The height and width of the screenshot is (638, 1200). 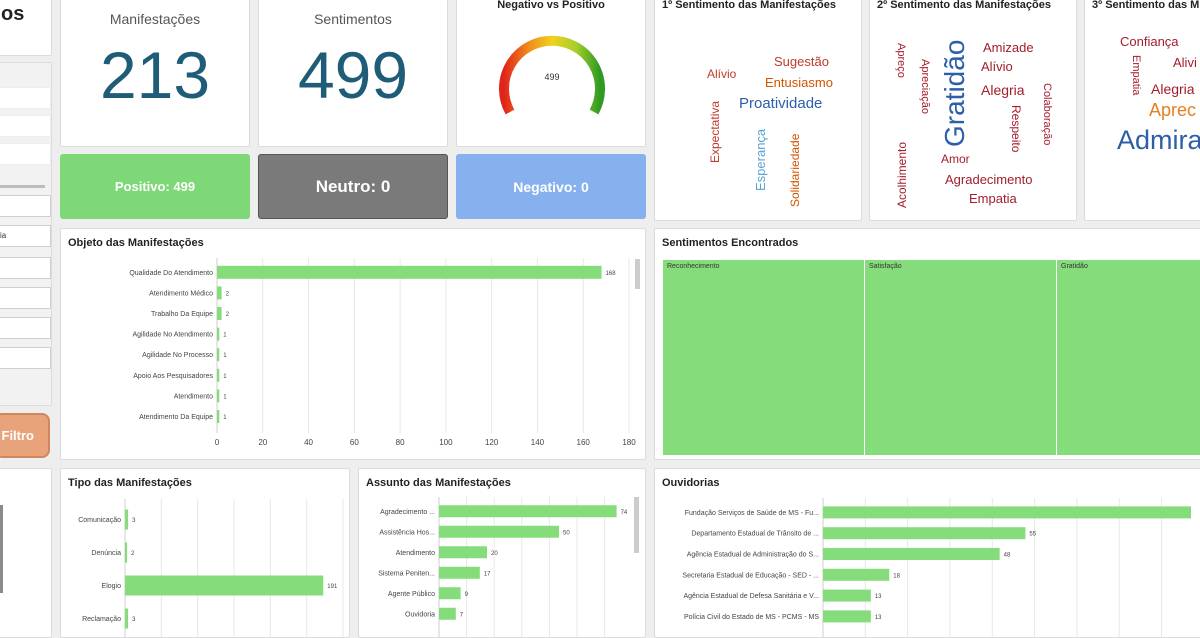 I want to click on cloud-word: Respeito, so click(x=1016, y=129).